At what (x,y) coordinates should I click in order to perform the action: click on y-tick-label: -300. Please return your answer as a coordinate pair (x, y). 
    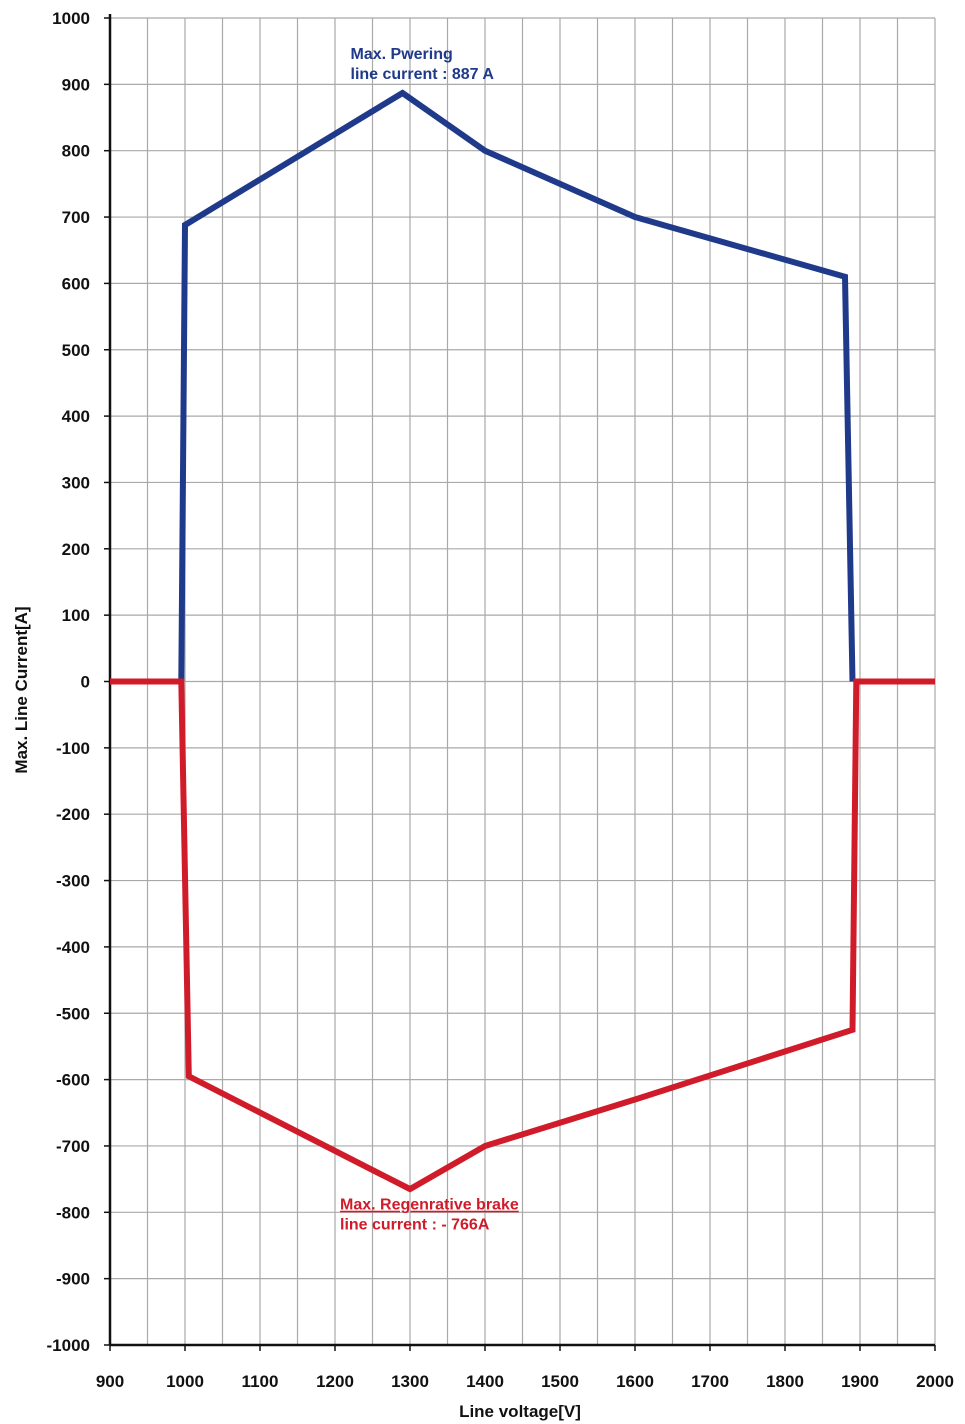
    Looking at the image, I should click on (73, 881).